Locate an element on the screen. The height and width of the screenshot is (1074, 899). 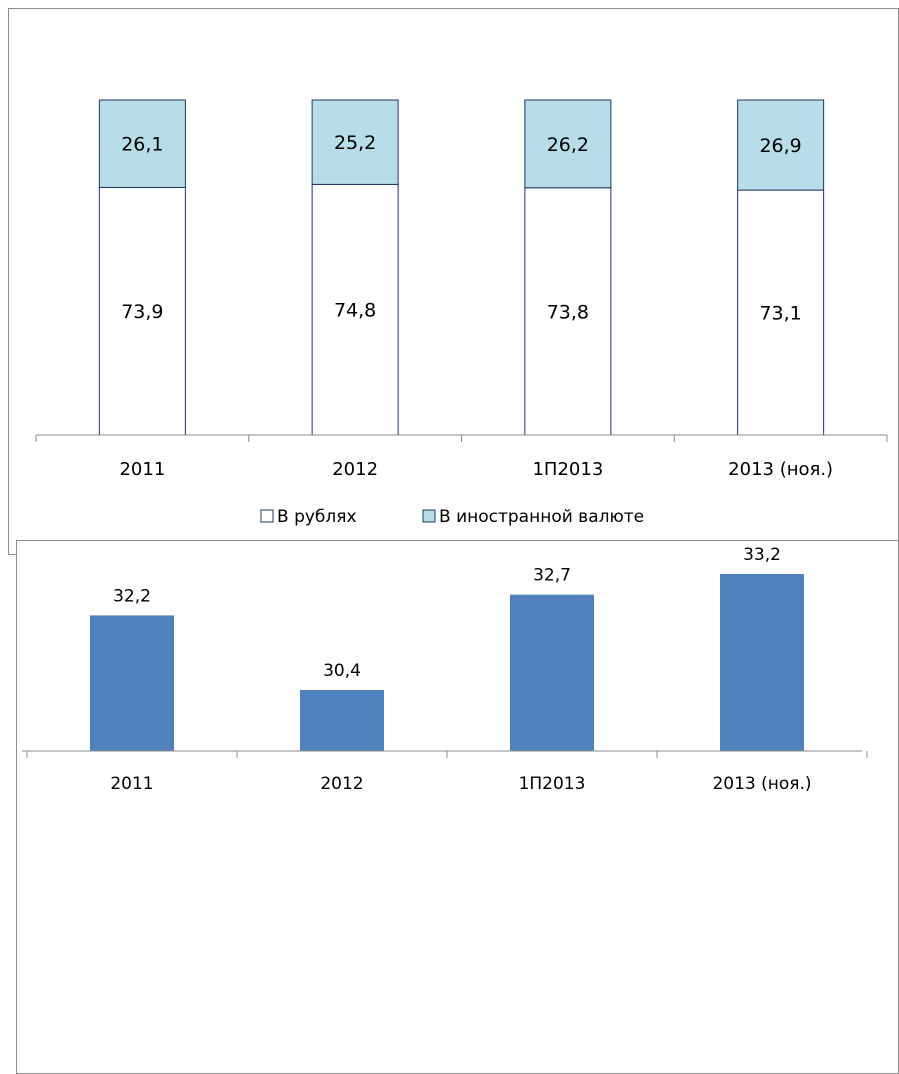
legend-label: В иностранной валюте is located at coordinates (541, 517).